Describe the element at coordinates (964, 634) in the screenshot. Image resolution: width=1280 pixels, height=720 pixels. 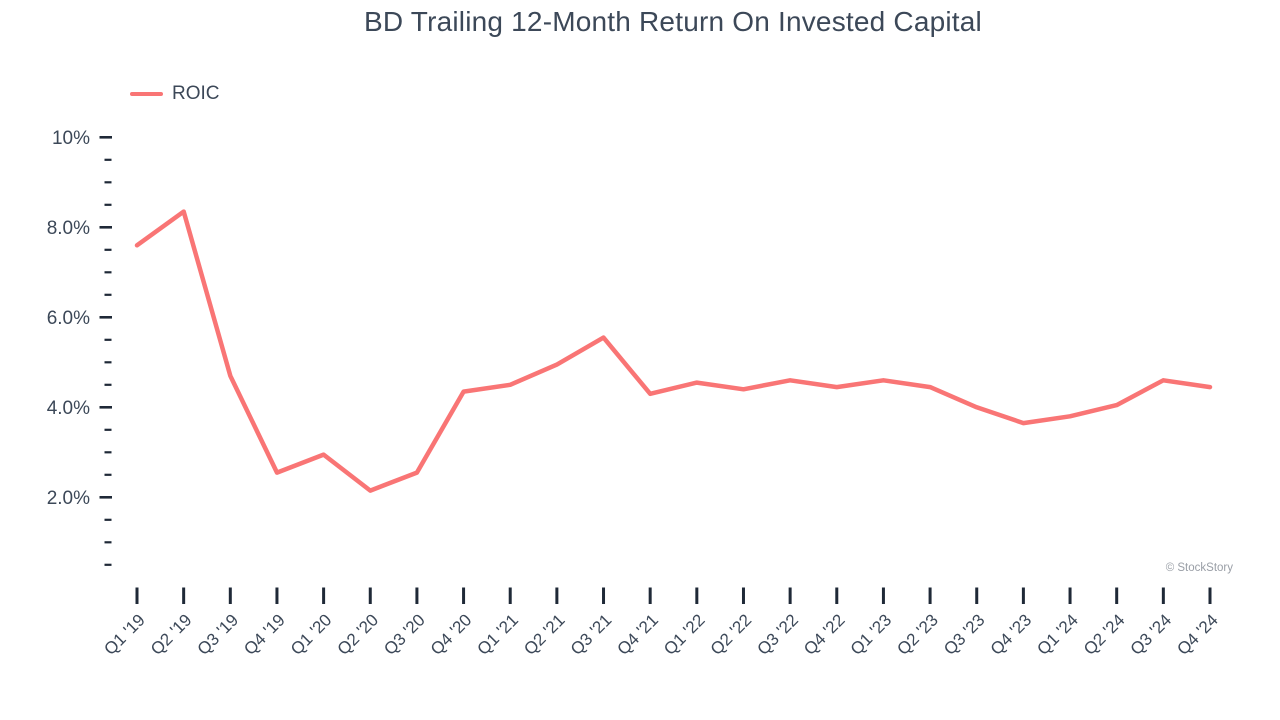
I see `x-axis-label: Q3 '23` at that location.